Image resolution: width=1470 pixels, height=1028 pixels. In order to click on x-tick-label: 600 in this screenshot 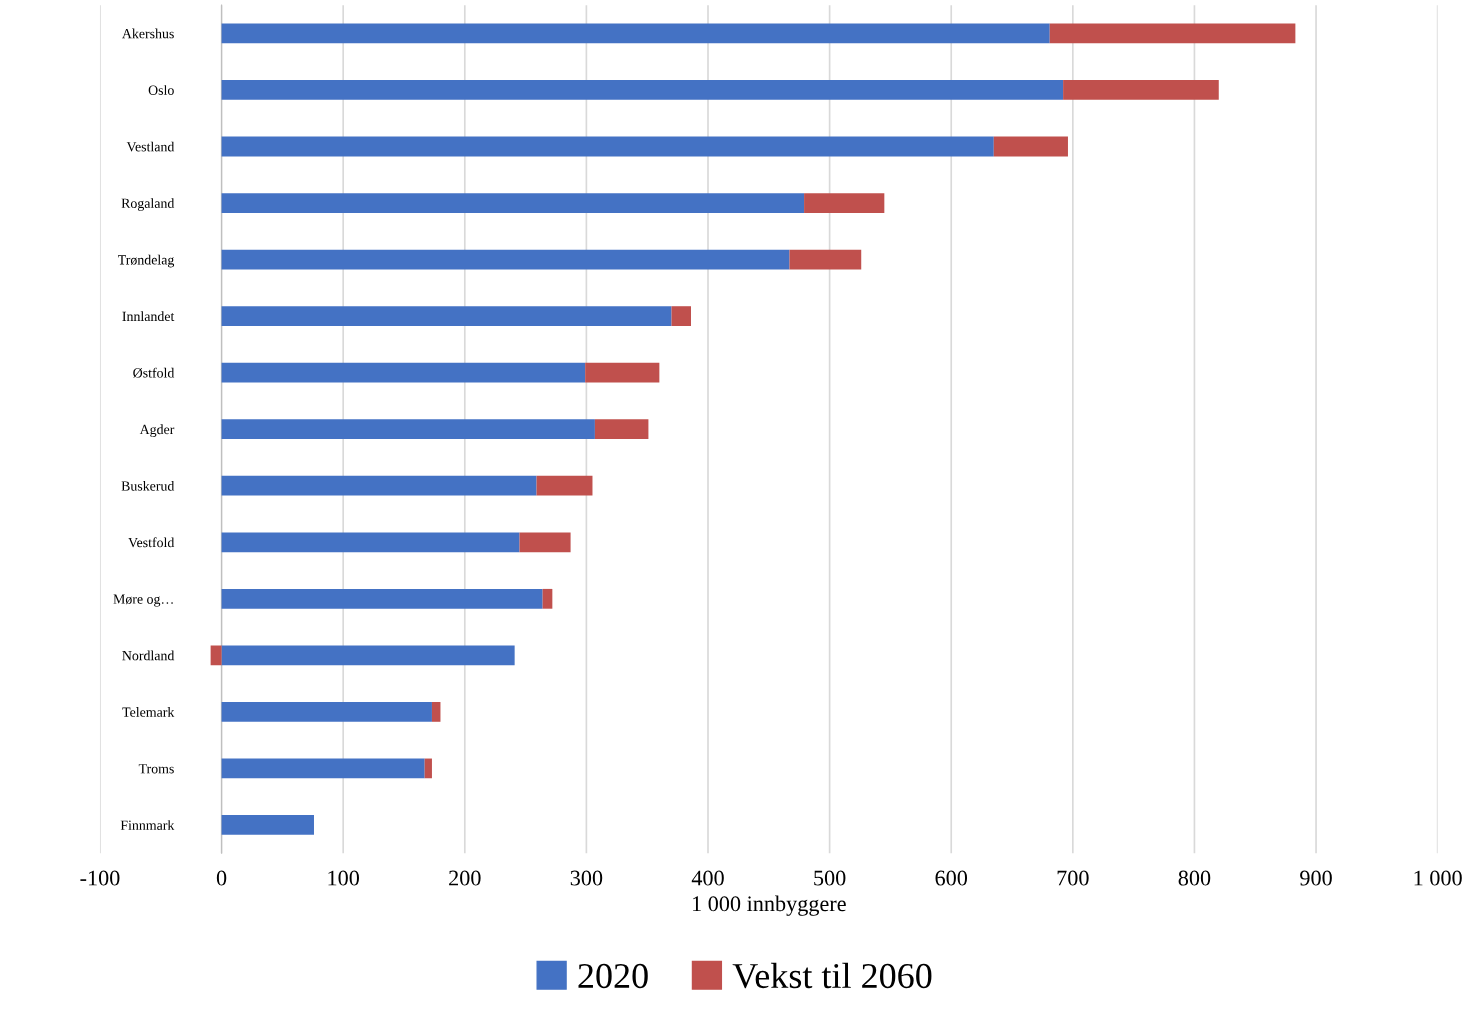, I will do `click(951, 878)`.